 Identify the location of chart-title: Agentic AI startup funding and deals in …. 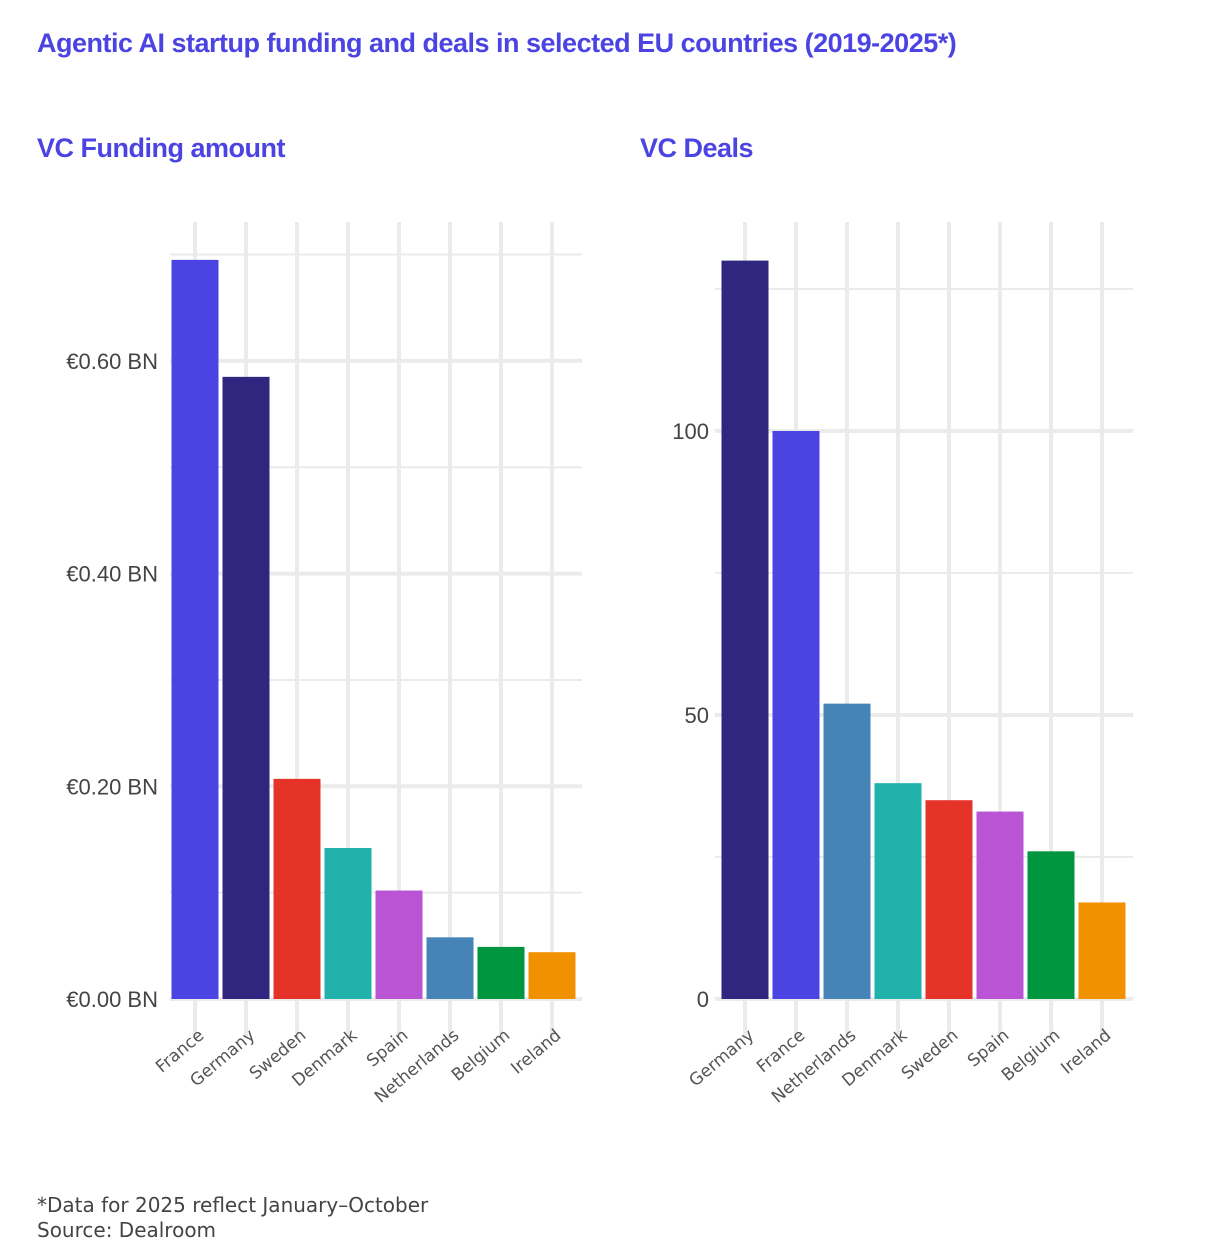
(497, 43).